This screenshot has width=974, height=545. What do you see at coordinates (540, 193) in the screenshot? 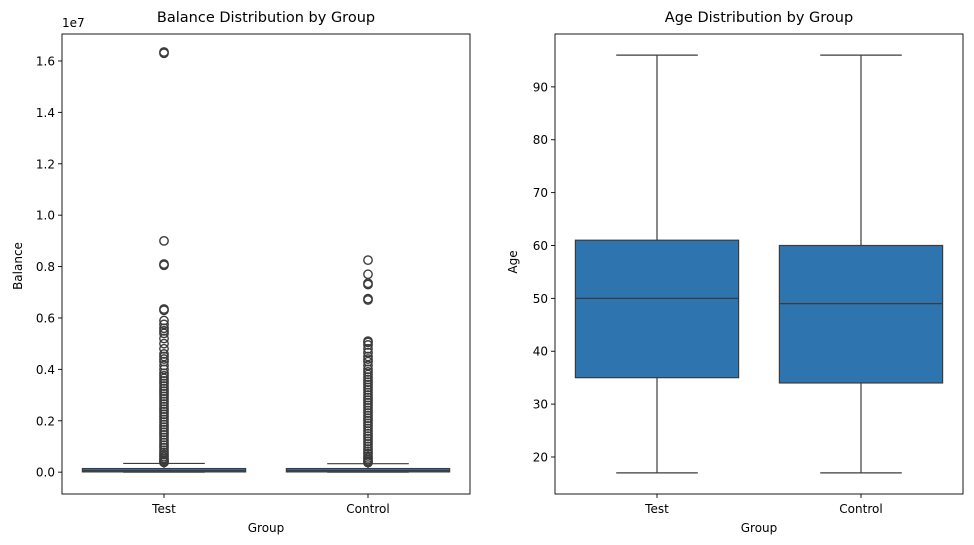
I see `y-tick-label: 70` at bounding box center [540, 193].